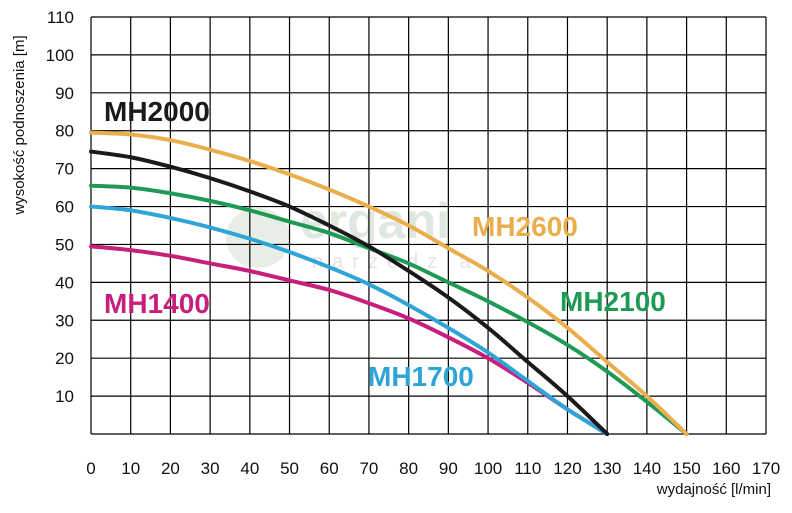  Describe the element at coordinates (64, 282) in the screenshot. I see `y-tick-label: 40` at that location.